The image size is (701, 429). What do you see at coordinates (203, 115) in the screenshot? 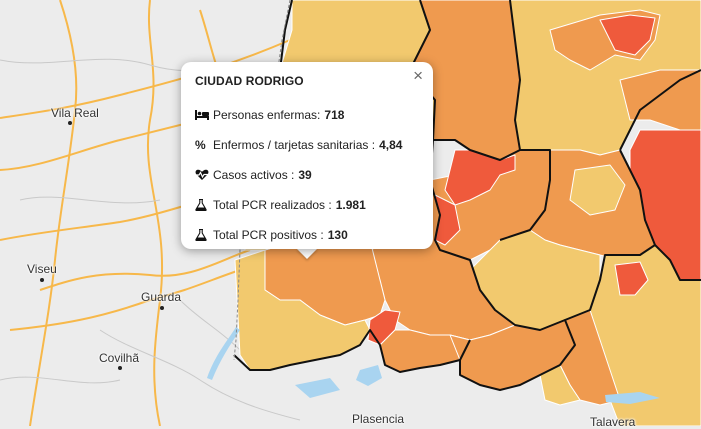
I see `bed-icon` at bounding box center [203, 115].